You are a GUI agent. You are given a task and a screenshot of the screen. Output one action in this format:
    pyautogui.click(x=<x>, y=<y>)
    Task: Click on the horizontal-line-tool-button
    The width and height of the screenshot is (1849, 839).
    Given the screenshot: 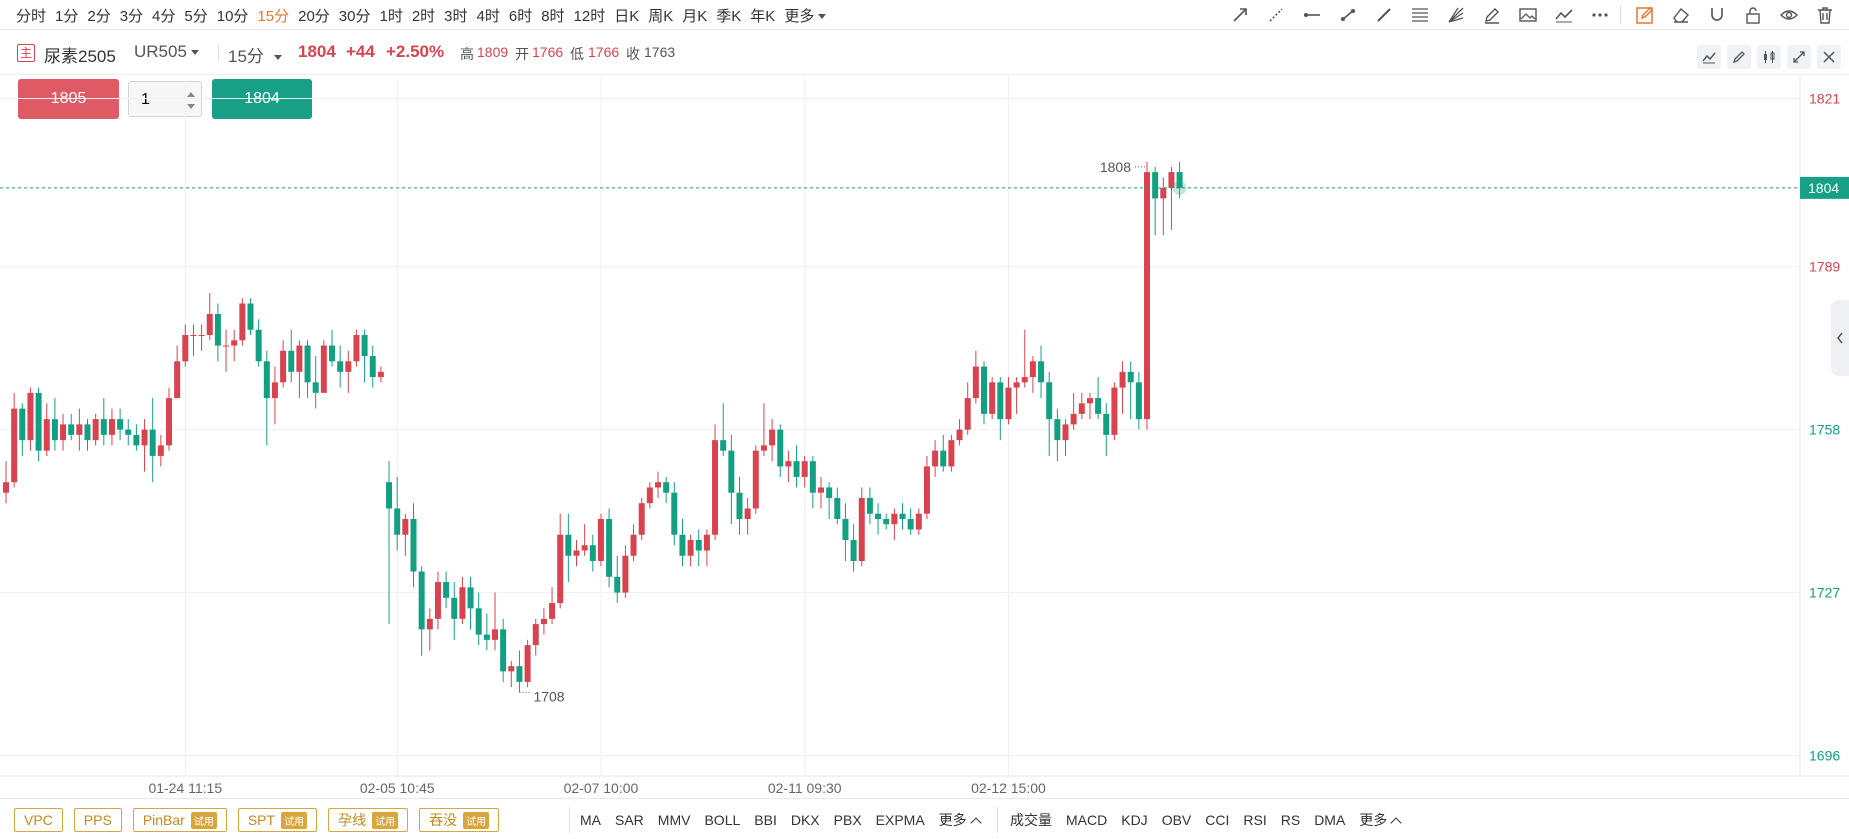 What is the action you would take?
    pyautogui.click(x=1312, y=15)
    